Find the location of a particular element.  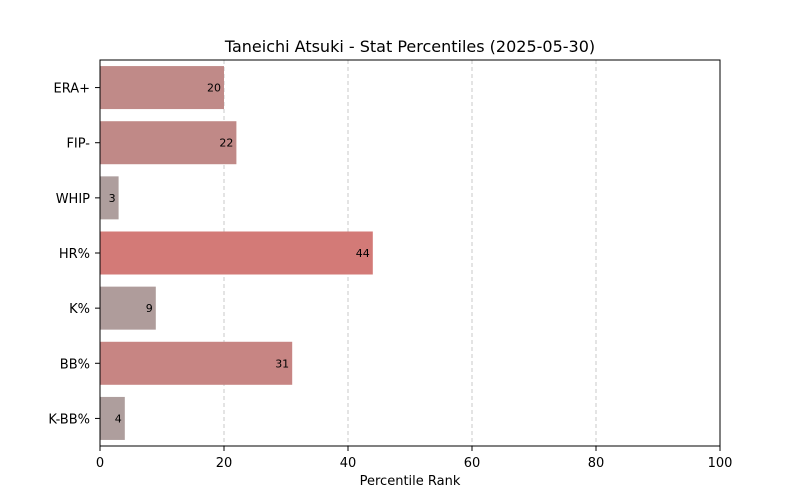

x-tick-label-100: 100 is located at coordinates (720, 463).